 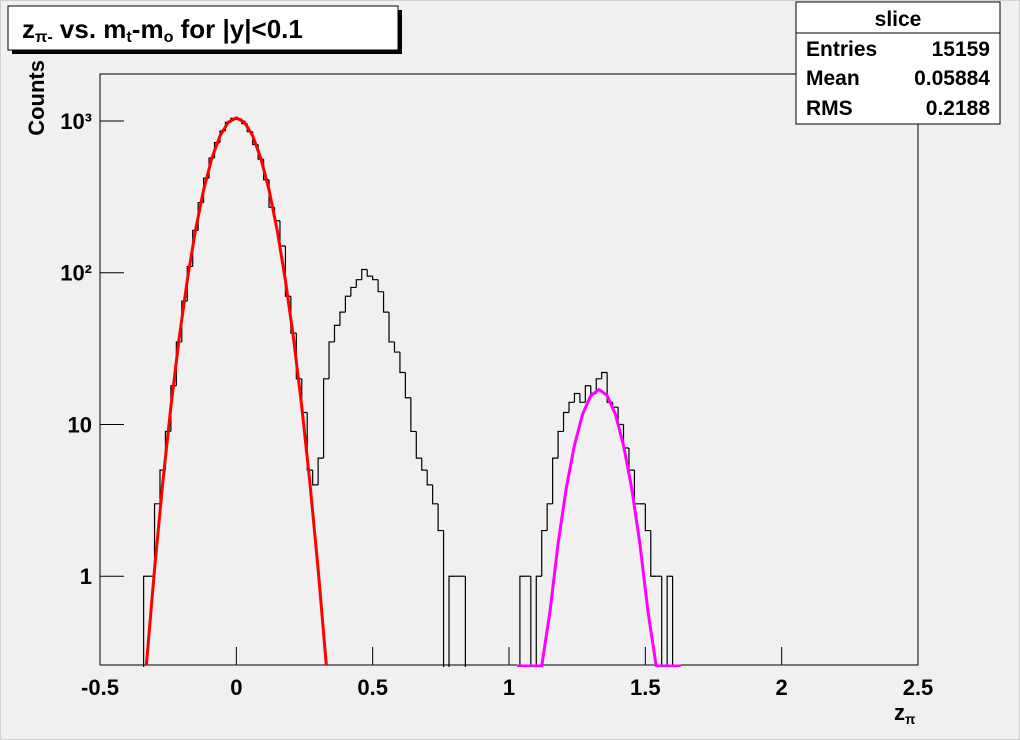 I want to click on stats-value: 0.05884, so click(x=952, y=78).